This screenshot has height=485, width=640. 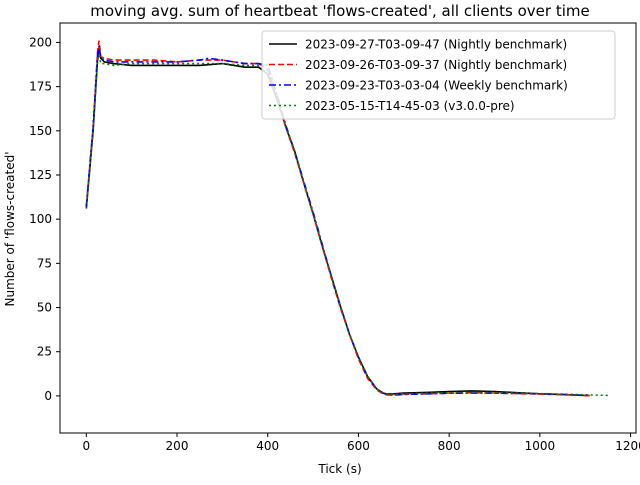 What do you see at coordinates (40, 131) in the screenshot?
I see `y-tick-label: 150` at bounding box center [40, 131].